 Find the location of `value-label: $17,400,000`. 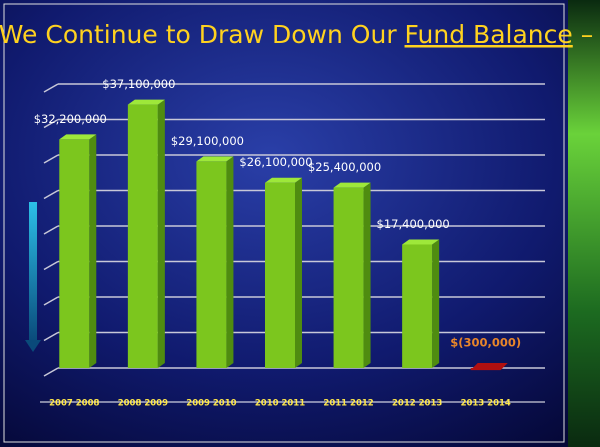

value-label: $17,400,000 is located at coordinates (413, 224).